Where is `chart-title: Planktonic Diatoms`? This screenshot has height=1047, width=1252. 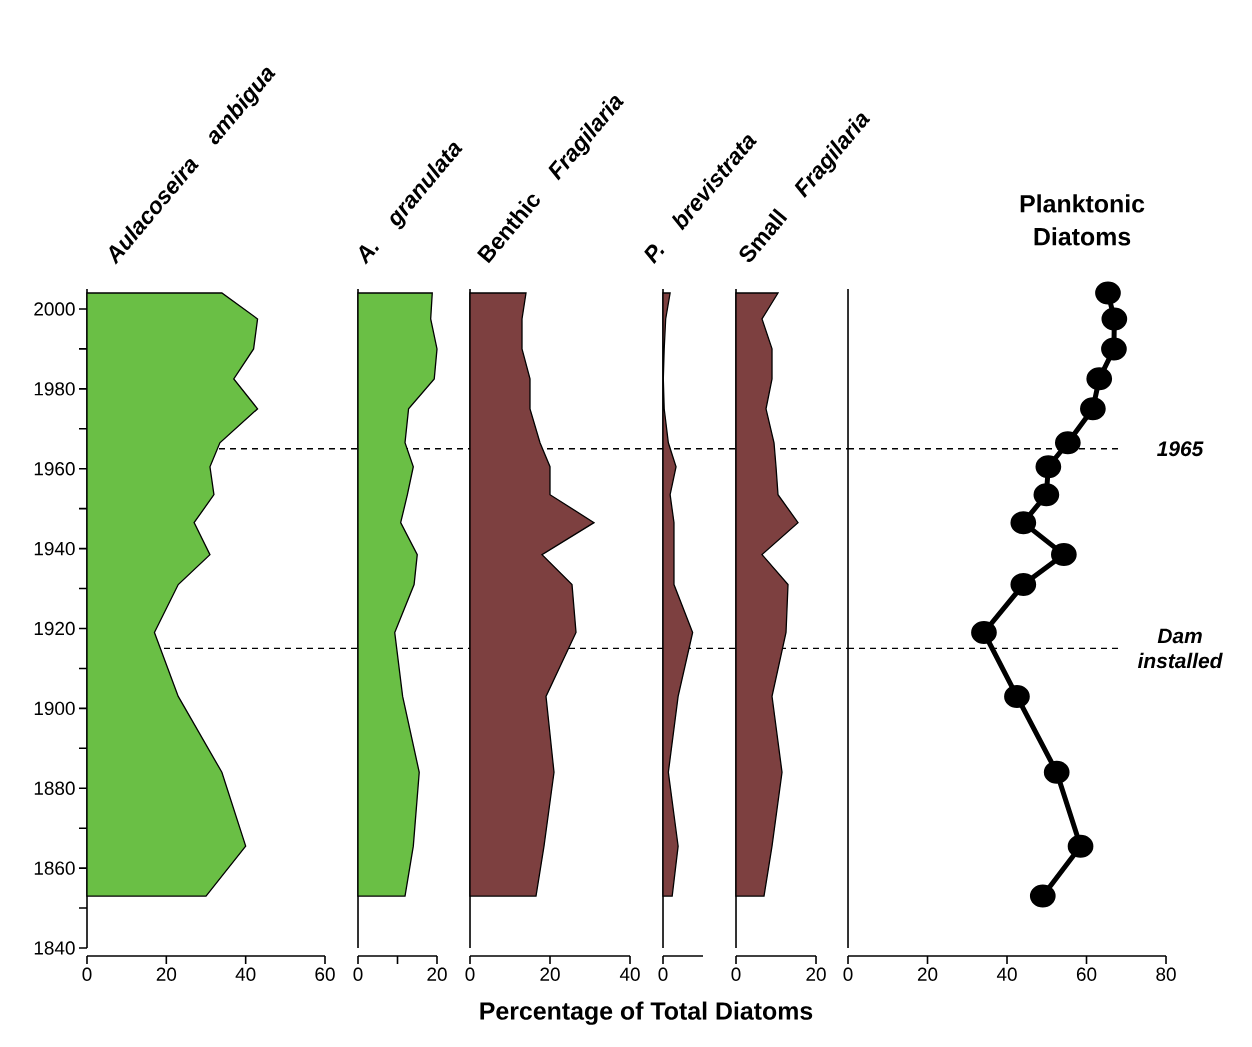
chart-title: Planktonic Diatoms is located at coordinates (1082, 220).